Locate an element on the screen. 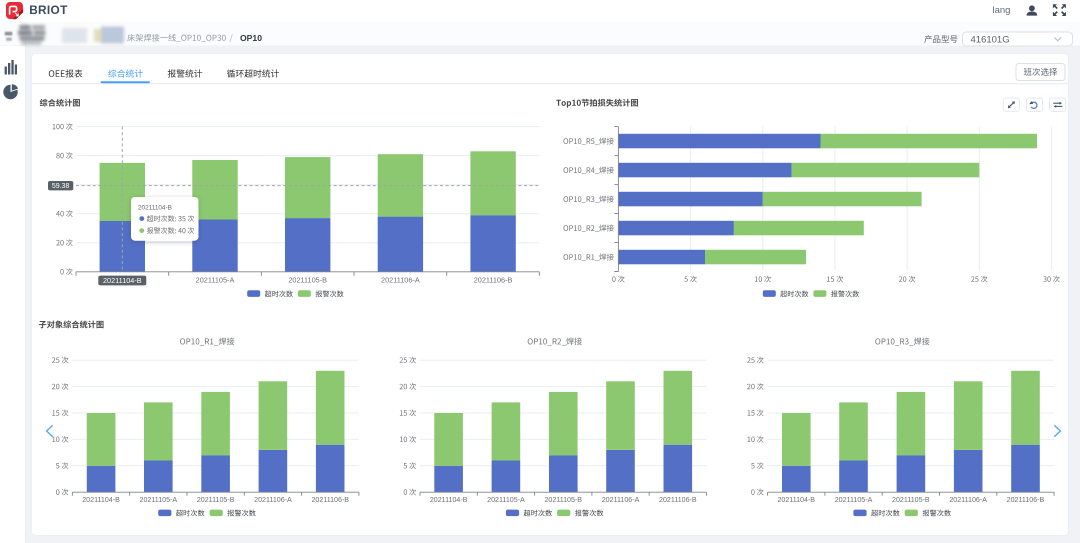  svg-text: OP10 is located at coordinates (251, 38).